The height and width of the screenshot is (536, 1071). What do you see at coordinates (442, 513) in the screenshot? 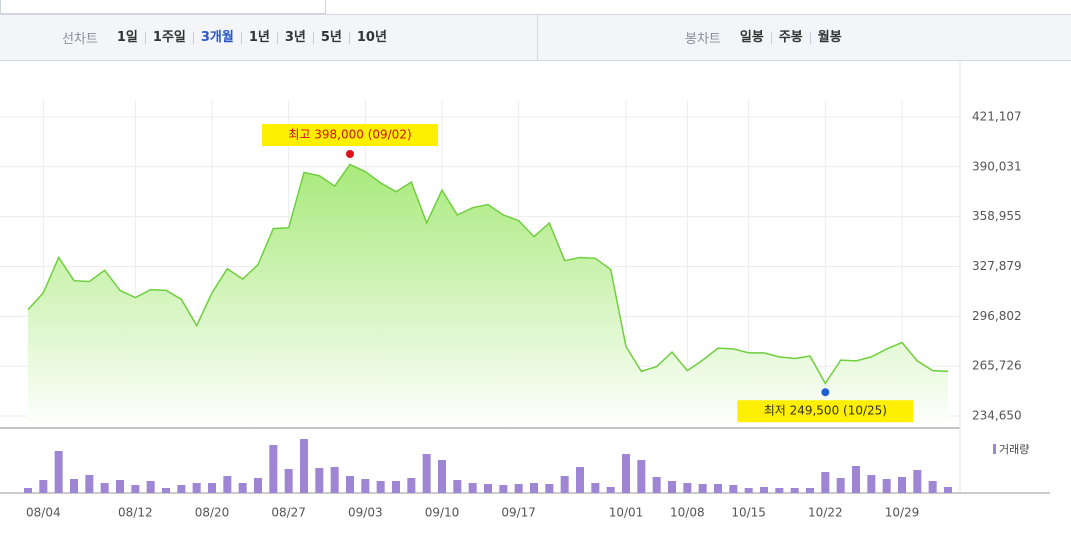
I see `x-tick-label: 09/10` at bounding box center [442, 513].